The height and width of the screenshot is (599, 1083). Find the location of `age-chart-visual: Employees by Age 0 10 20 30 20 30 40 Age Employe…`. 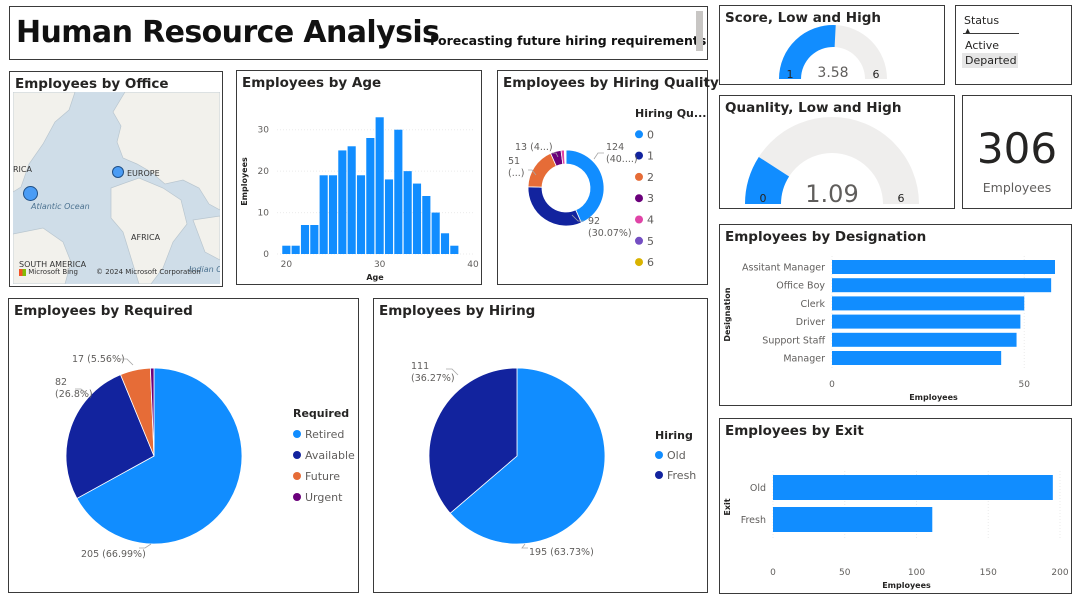

age-chart-visual: Employees by Age 0 10 20 30 20 30 40 Age Employe… is located at coordinates (359, 177).